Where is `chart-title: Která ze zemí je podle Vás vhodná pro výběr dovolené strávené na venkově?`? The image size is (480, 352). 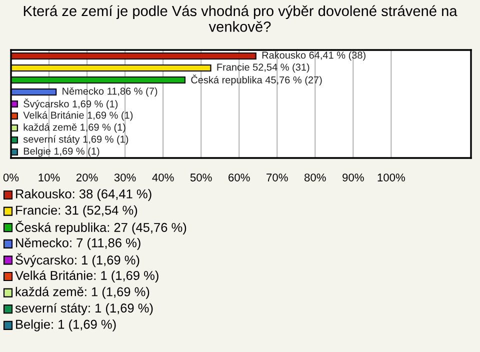
chart-title: Která ze zemí je podle Vás vhodná pro výběr dovolené strávené na venkově? is located at coordinates (241, 18).